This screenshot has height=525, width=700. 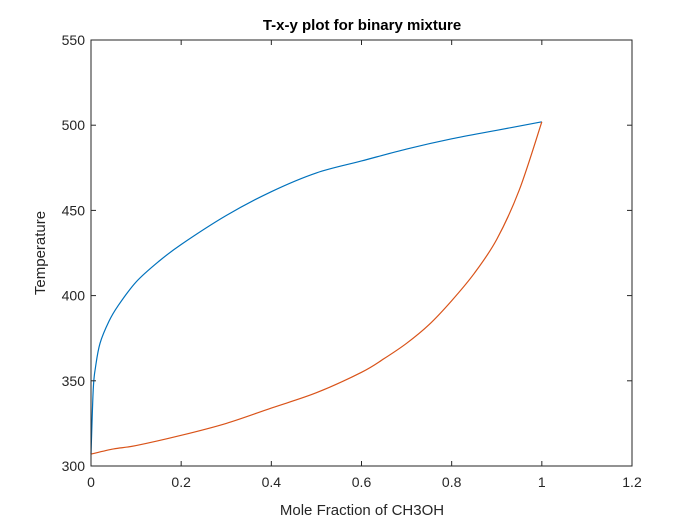 What do you see at coordinates (362, 25) in the screenshot?
I see `chart-title: T-x-y plot for binary mixture` at bounding box center [362, 25].